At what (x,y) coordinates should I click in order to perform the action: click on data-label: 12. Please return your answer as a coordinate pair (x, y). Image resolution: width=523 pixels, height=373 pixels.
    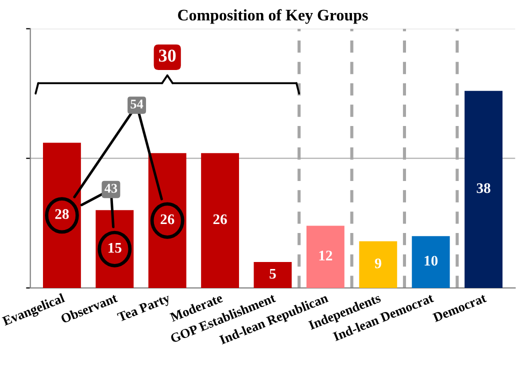
    Looking at the image, I should click on (325, 255).